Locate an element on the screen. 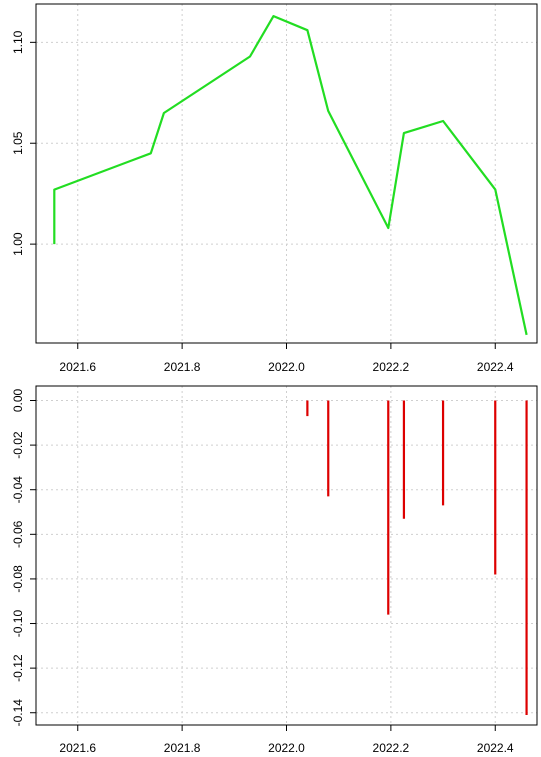 The width and height of the screenshot is (541, 757). drawdown-x-tick-label: 2022.0 is located at coordinates (286, 748).